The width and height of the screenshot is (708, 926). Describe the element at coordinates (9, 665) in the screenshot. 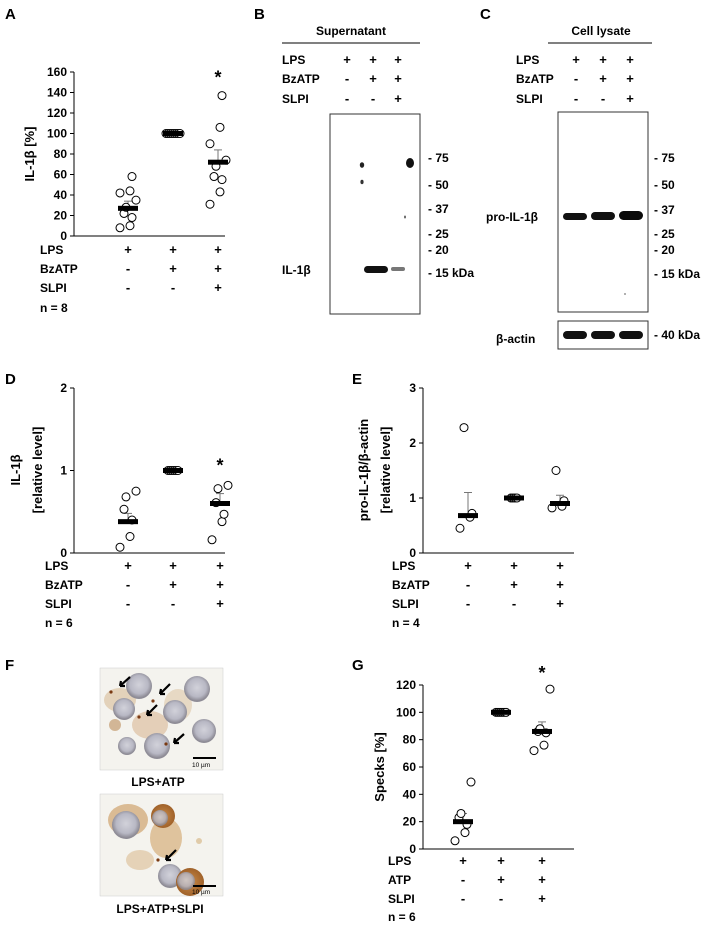

I see `panel-letter-f: F` at that location.